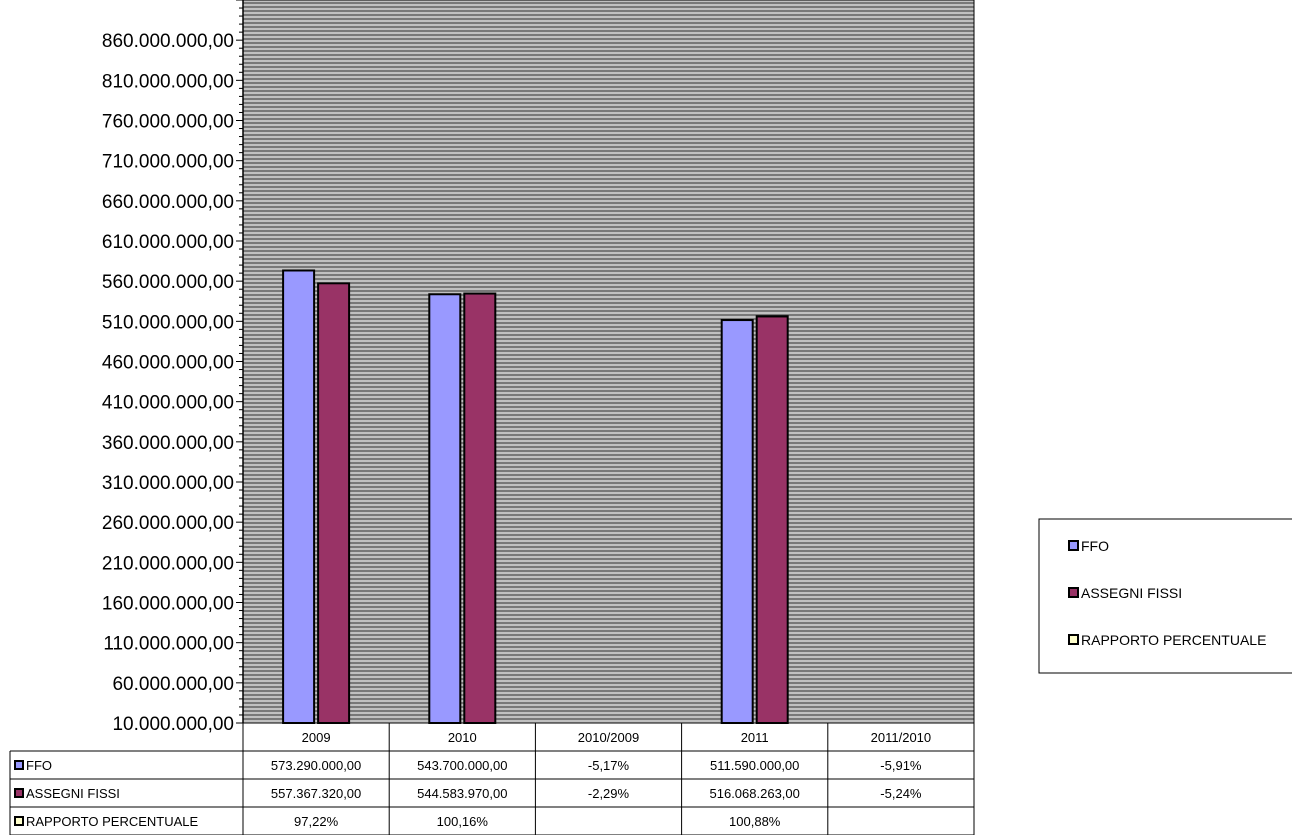  I want to click on y-tick-label: 160.000.000,00, so click(168, 604).